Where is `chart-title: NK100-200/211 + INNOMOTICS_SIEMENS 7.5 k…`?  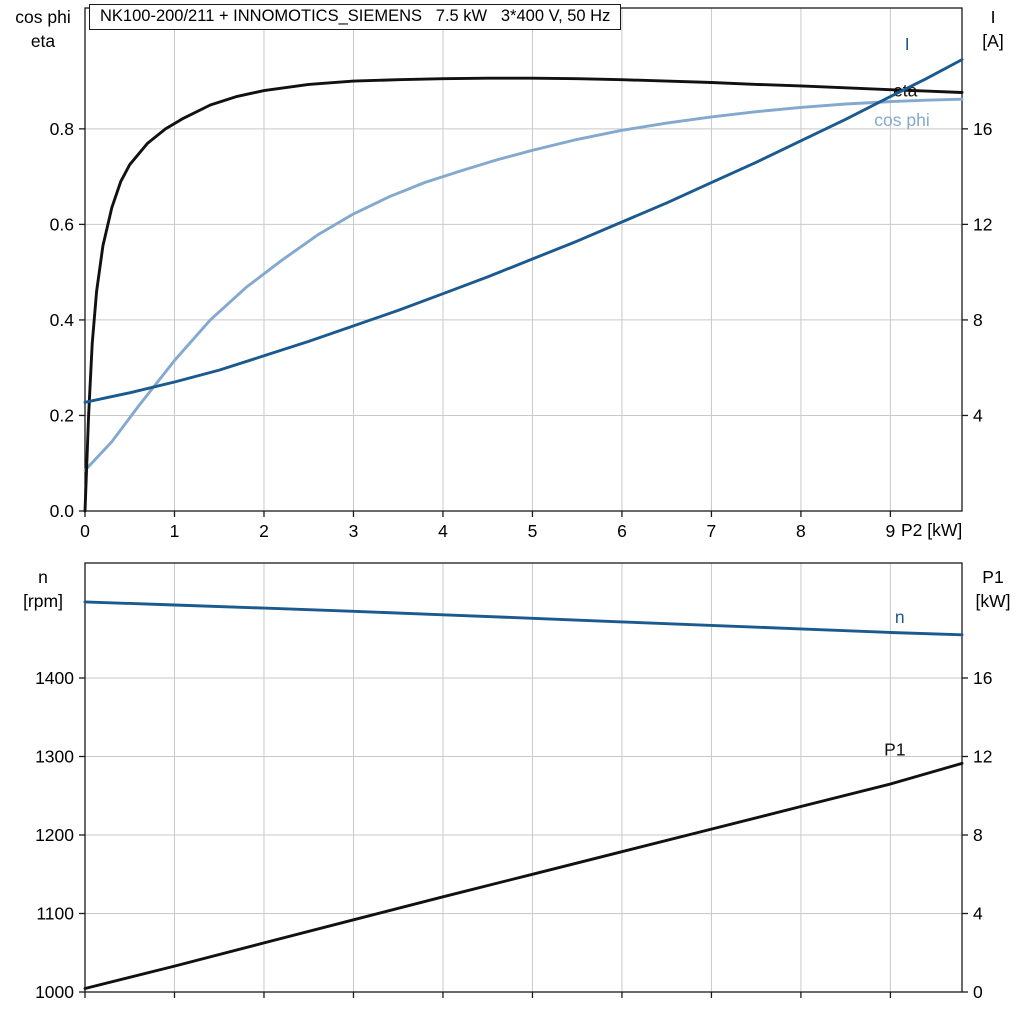 chart-title: NK100-200/211 + INNOMOTICS_SIEMENS 7.5 k… is located at coordinates (355, 17).